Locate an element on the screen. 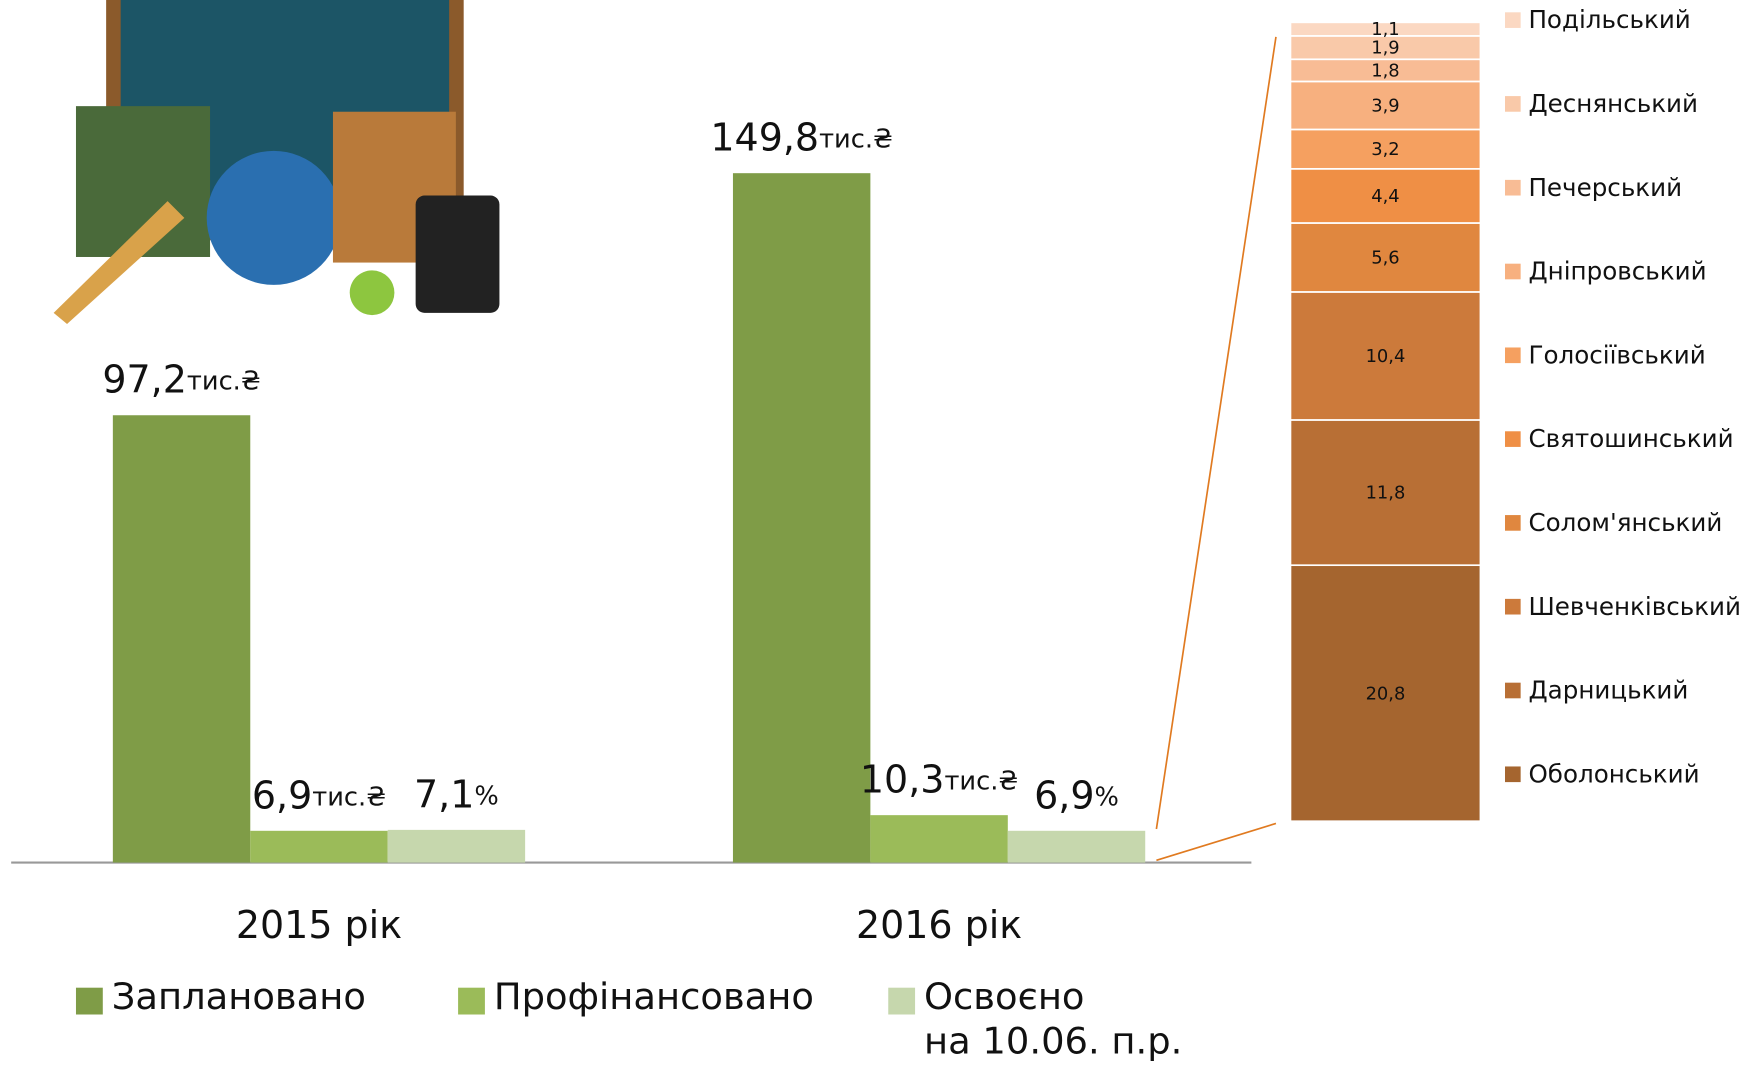 This screenshot has width=1752, height=1082. value-label: 7,1% is located at coordinates (456, 794).